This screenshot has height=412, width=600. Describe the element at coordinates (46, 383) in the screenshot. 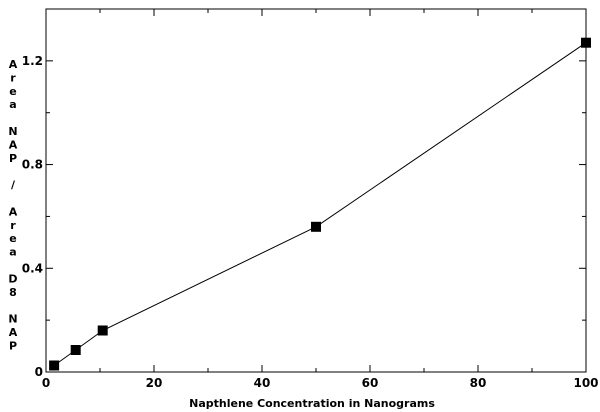

I see `x-tick-label: 0` at that location.